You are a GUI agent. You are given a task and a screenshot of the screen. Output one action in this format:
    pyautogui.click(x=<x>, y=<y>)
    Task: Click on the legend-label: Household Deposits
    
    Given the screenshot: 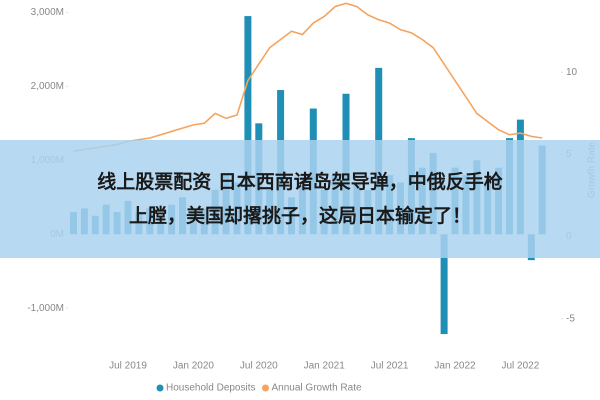 What is the action you would take?
    pyautogui.click(x=211, y=388)
    